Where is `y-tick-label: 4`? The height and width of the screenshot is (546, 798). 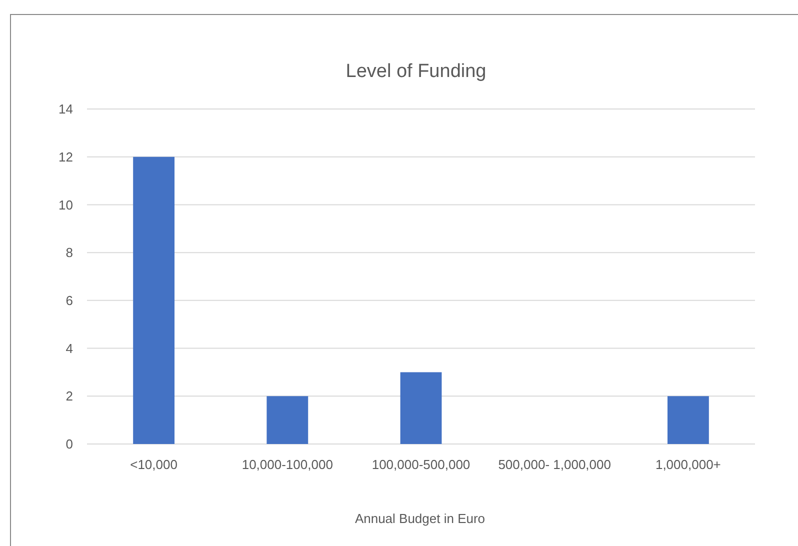 y-tick-label: 4 is located at coordinates (69, 348).